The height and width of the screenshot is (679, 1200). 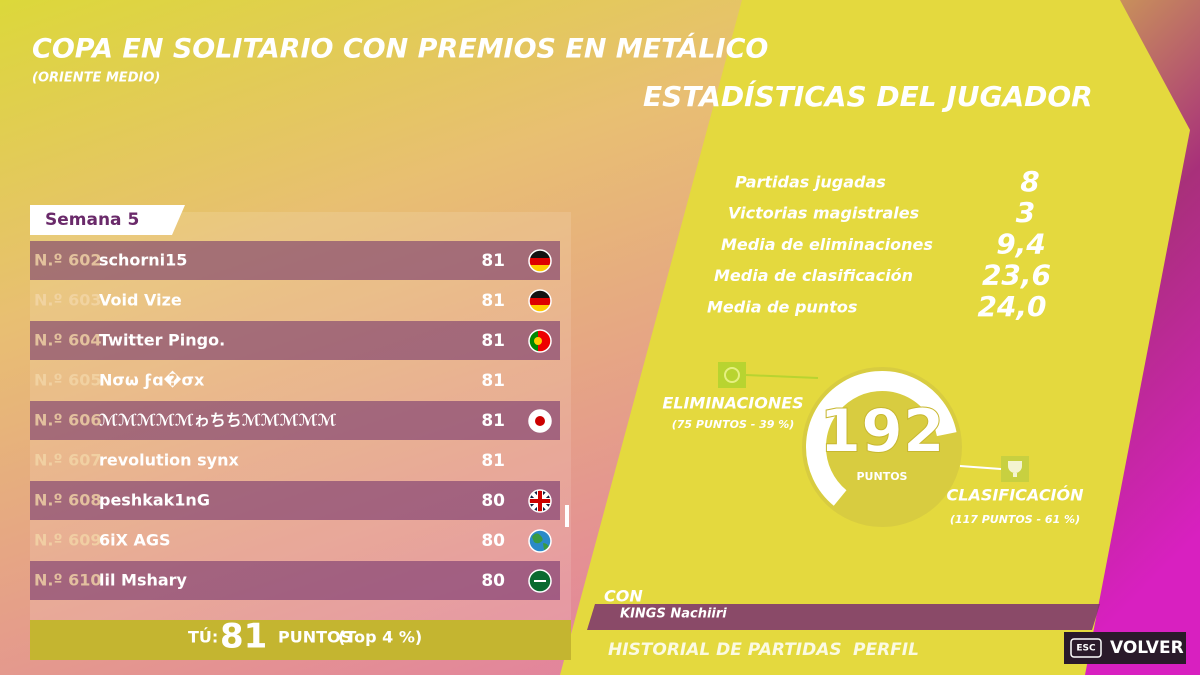 I want to click on player-name: Twitter Pingo., so click(x=162, y=340).